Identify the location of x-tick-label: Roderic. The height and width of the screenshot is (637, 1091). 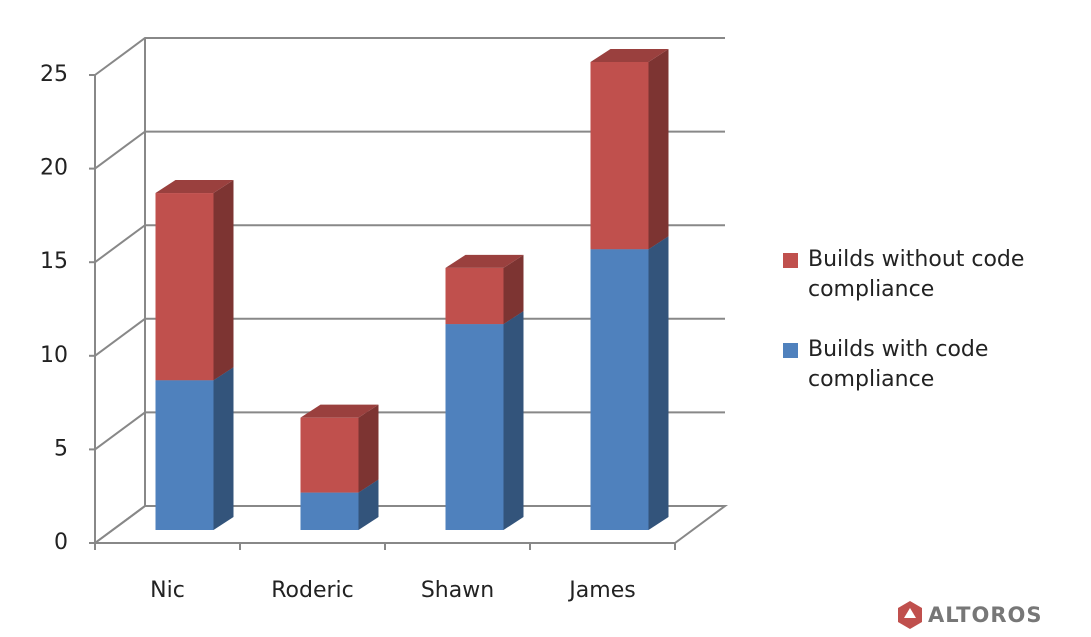
(312, 590).